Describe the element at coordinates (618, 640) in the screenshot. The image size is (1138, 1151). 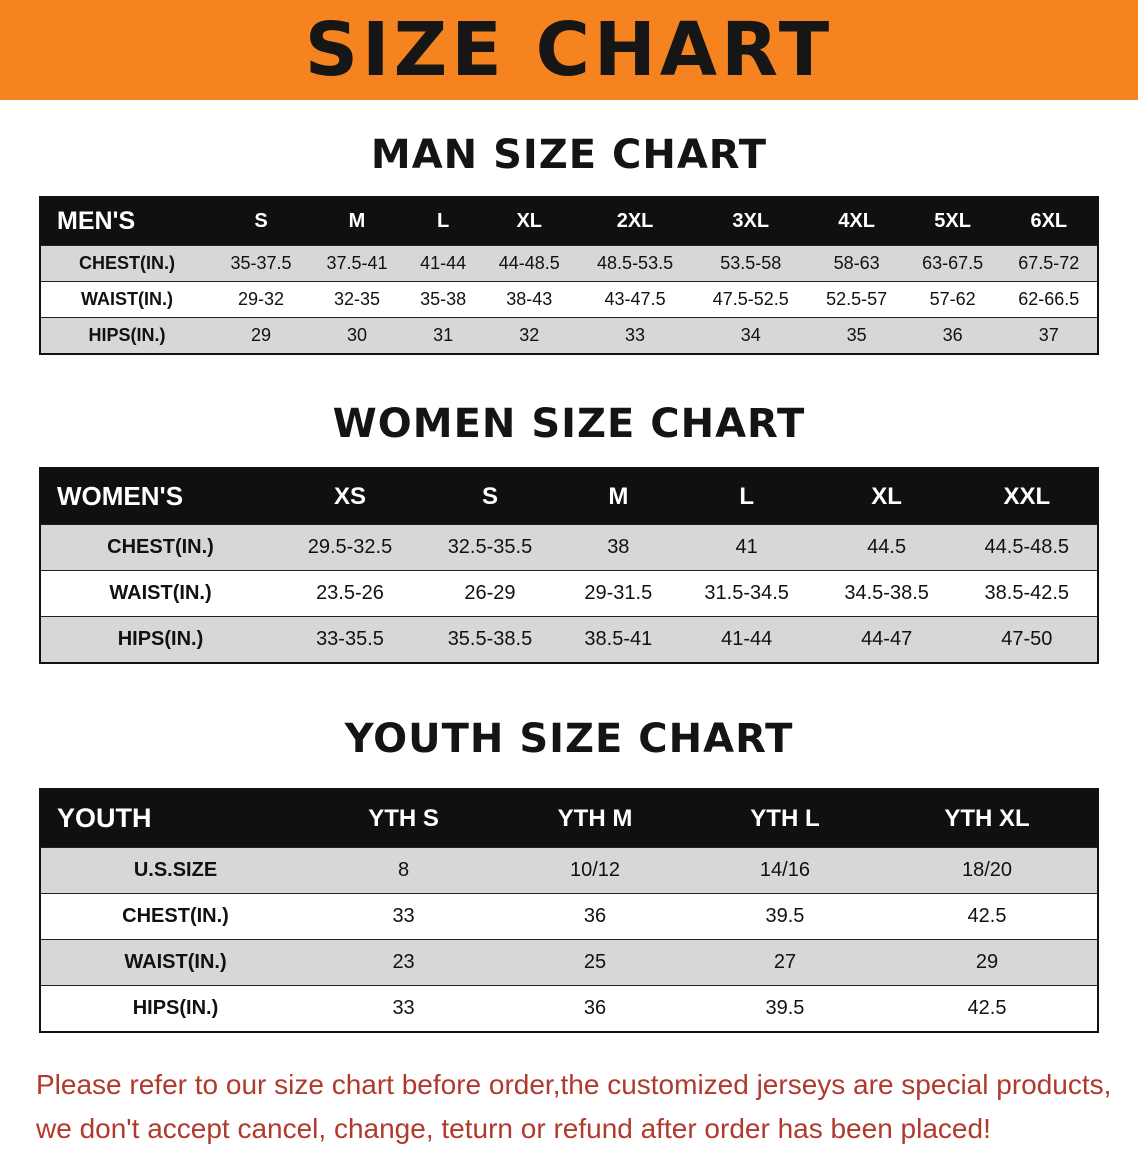
I see `measurement-value-cell: 38.5-41` at that location.